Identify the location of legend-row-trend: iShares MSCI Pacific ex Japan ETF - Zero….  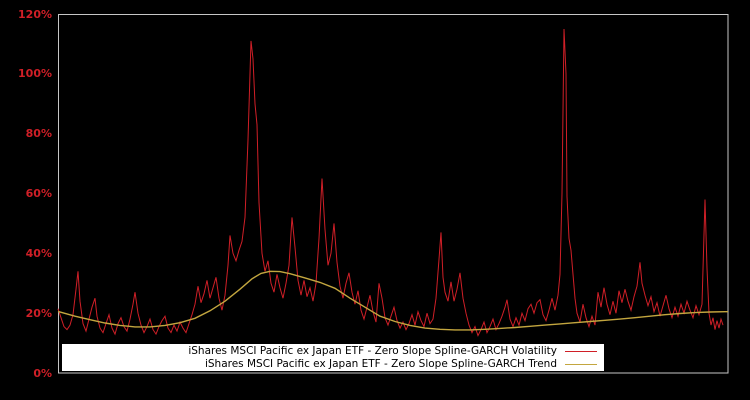
(333, 364).